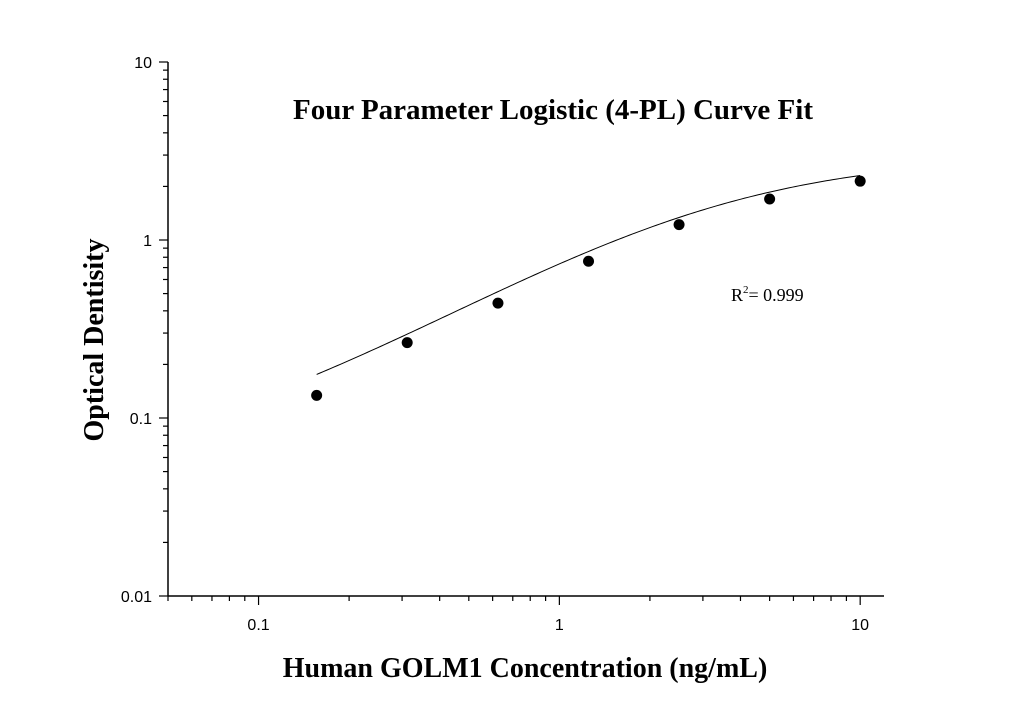 This screenshot has width=1026, height=716. Describe the element at coordinates (94, 340) in the screenshot. I see `y-axis-title: Optical Dentisity` at that location.